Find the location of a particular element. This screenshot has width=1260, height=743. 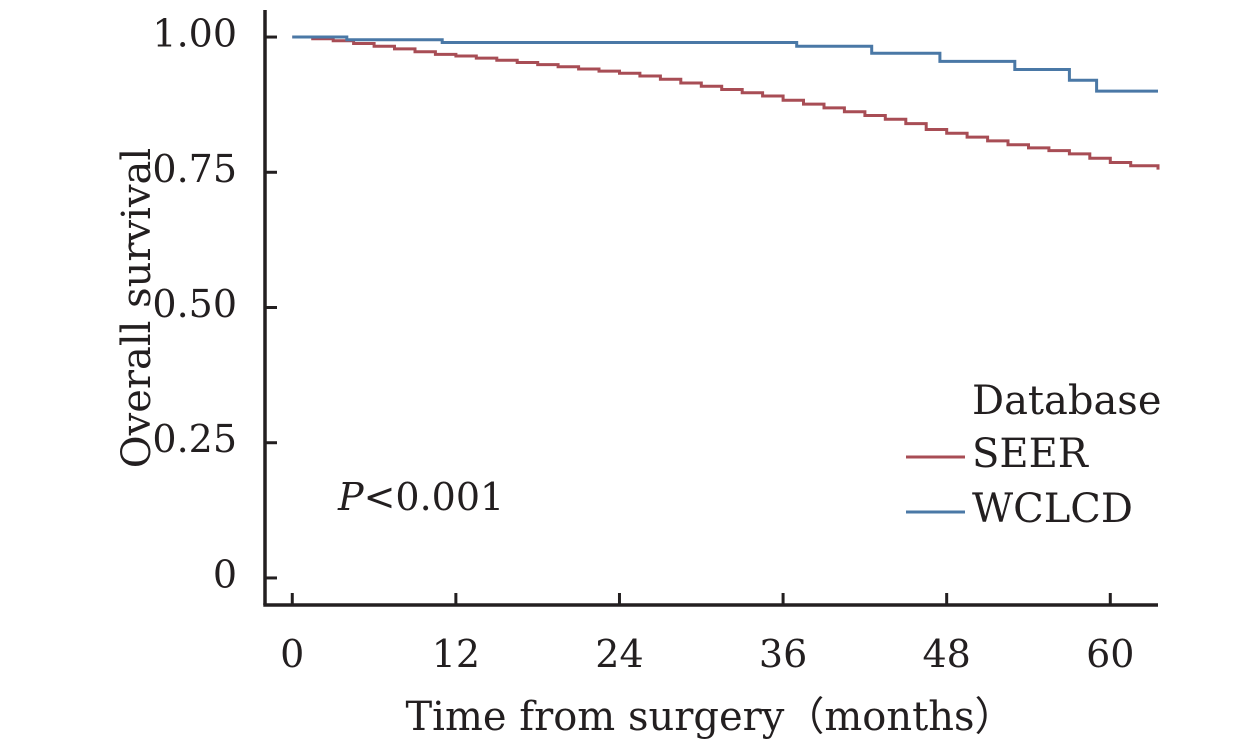

series-line-wclcd is located at coordinates (725, 64).